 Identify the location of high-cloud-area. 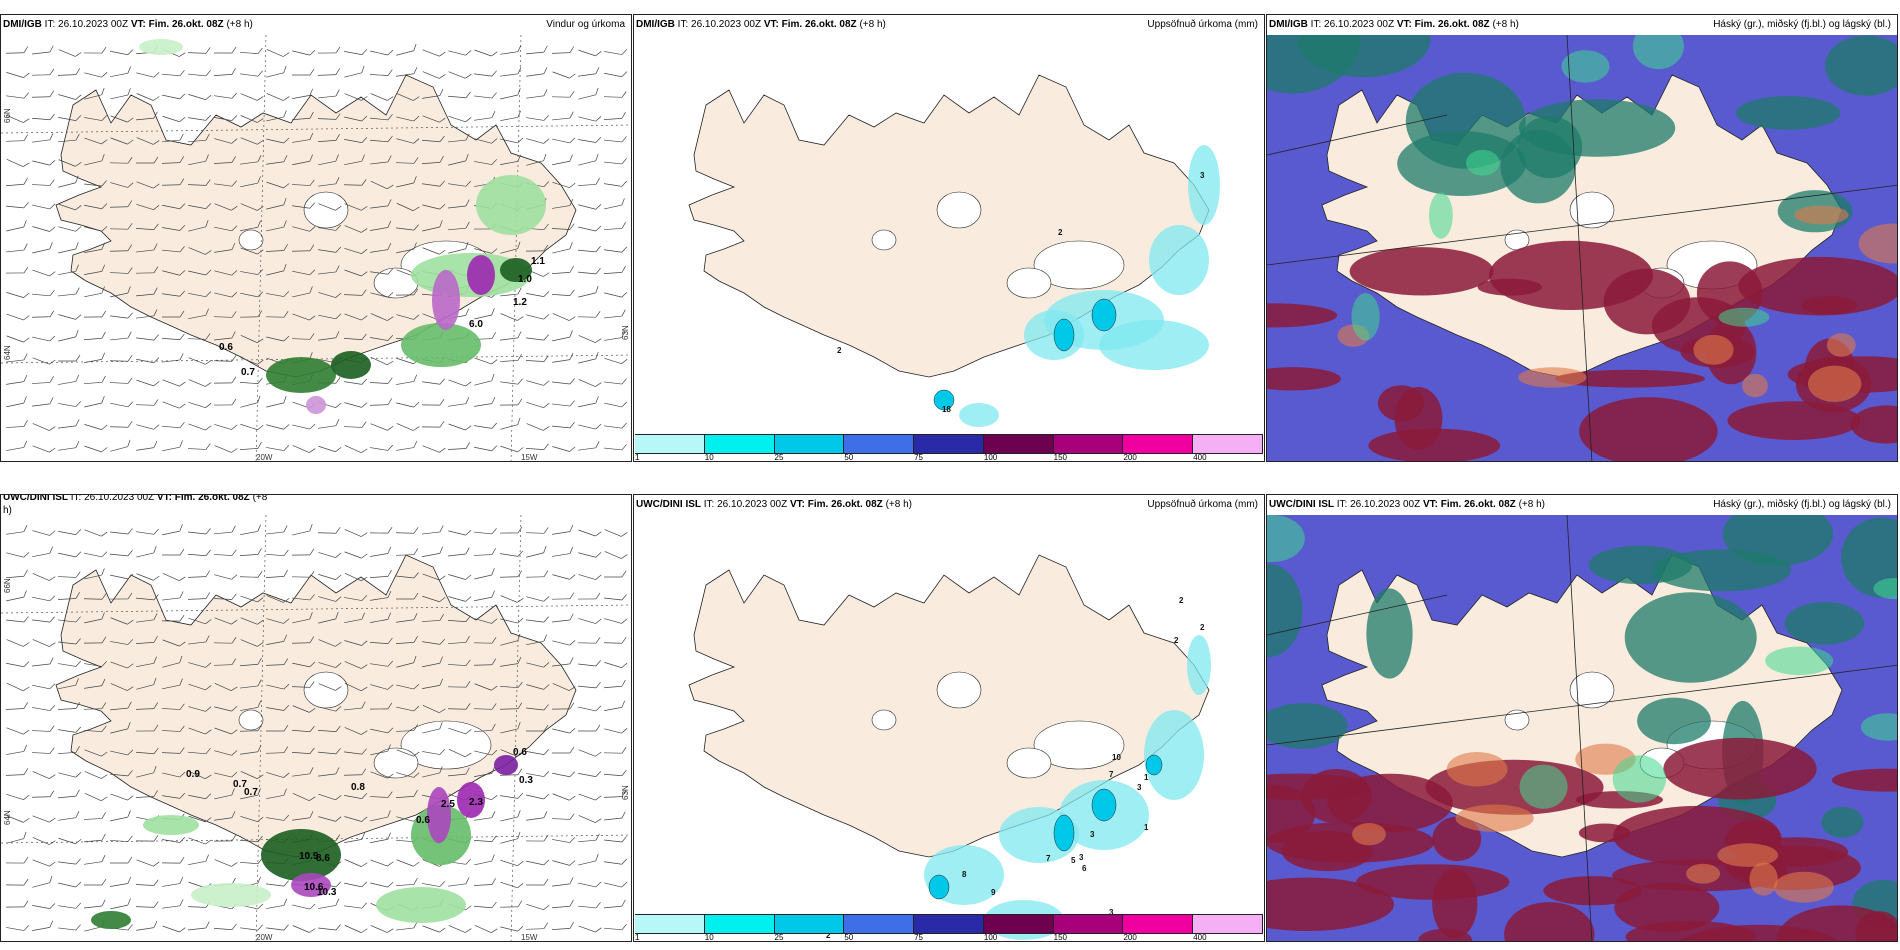
(1465, 120).